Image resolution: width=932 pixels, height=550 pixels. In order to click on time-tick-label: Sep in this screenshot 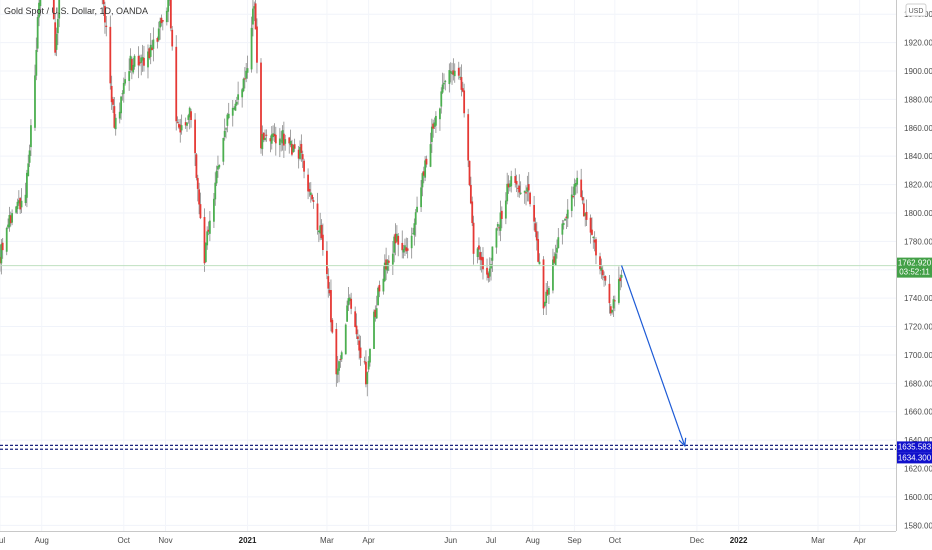, I will do `click(574, 540)`.